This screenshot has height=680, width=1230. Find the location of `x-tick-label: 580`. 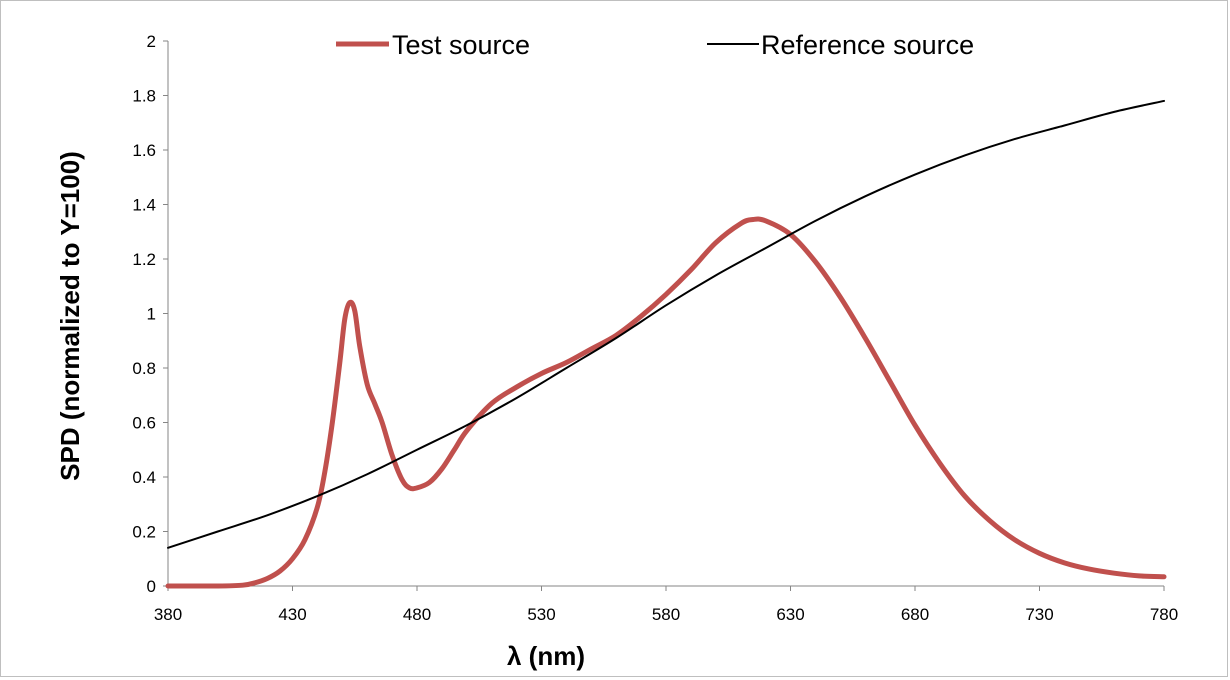

x-tick-label: 580 is located at coordinates (666, 614).